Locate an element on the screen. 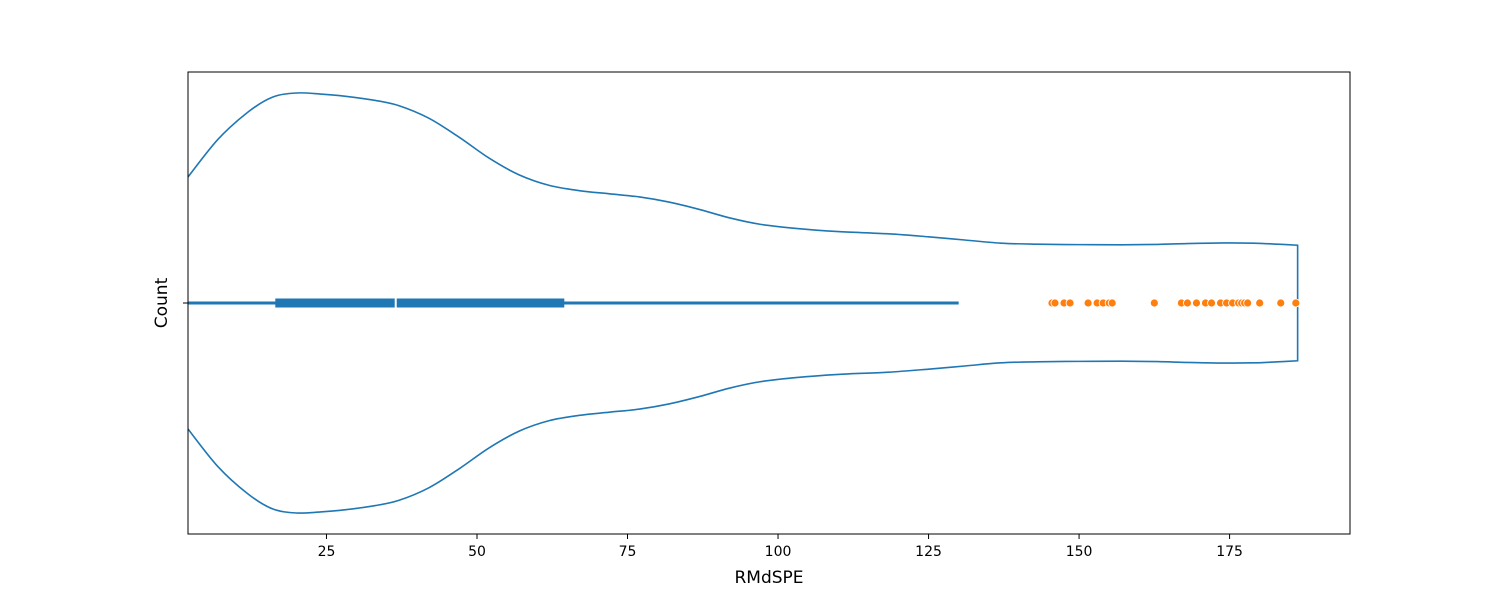 The image size is (1500, 600). x-tick-label: 175 is located at coordinates (1229, 552).